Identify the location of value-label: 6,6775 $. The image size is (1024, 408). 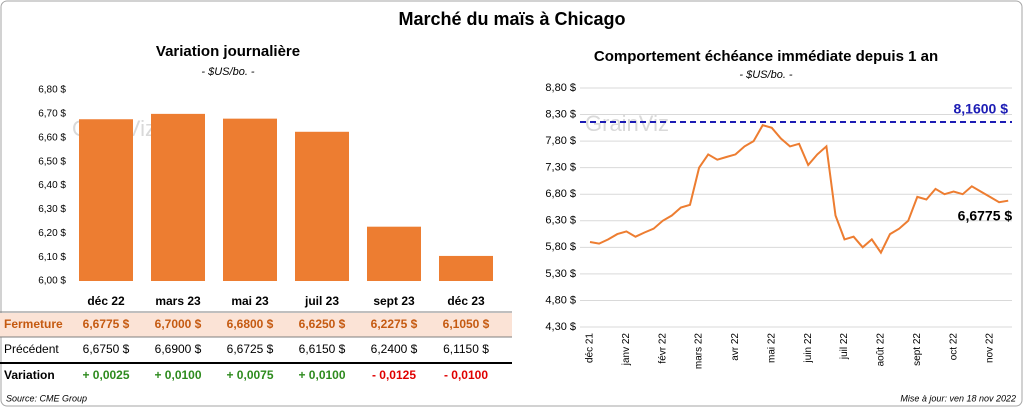
(985, 215).